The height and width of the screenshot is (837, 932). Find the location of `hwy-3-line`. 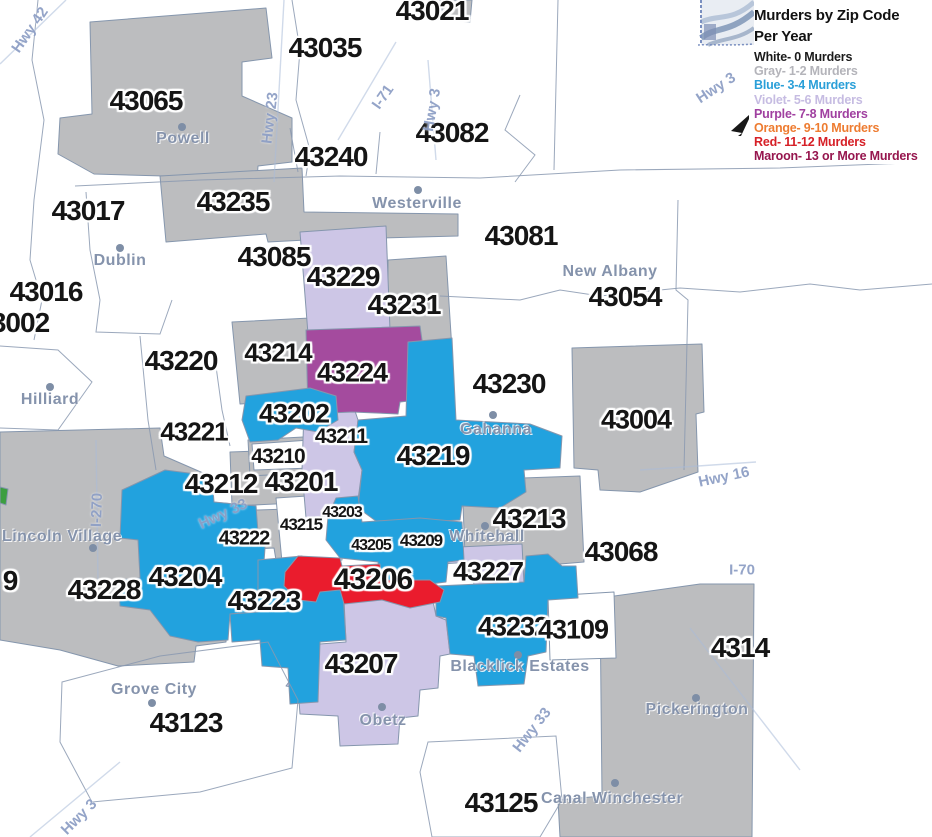

hwy-3-line is located at coordinates (432, 110).